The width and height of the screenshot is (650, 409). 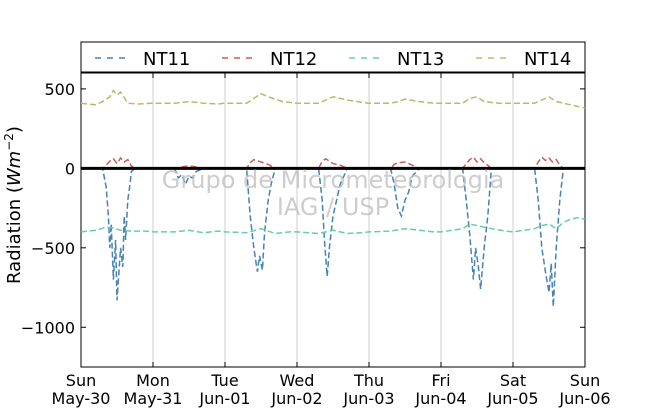 I want to click on x-tick-day: Mon, so click(x=153, y=380).